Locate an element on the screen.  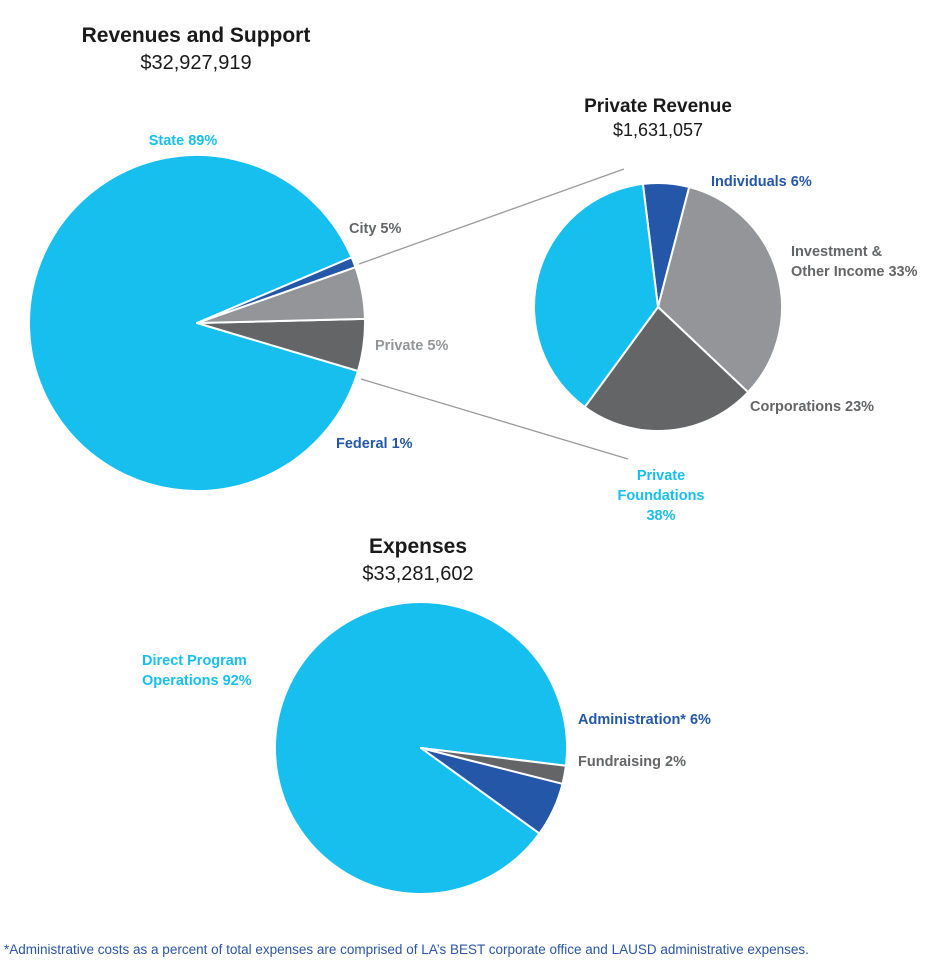
private-revenue-total: $1,631,057 is located at coordinates (658, 130).